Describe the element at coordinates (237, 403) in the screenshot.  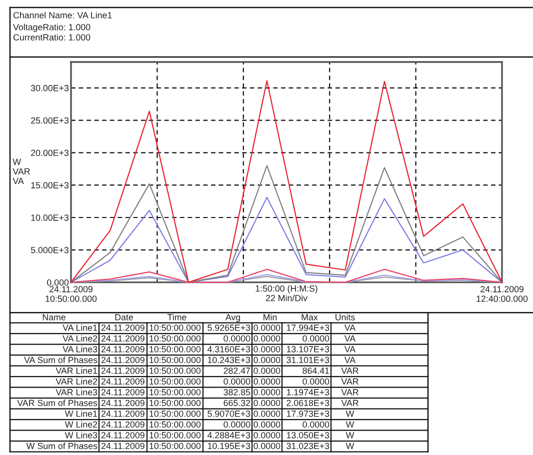
I see `text: 665.32` at that location.